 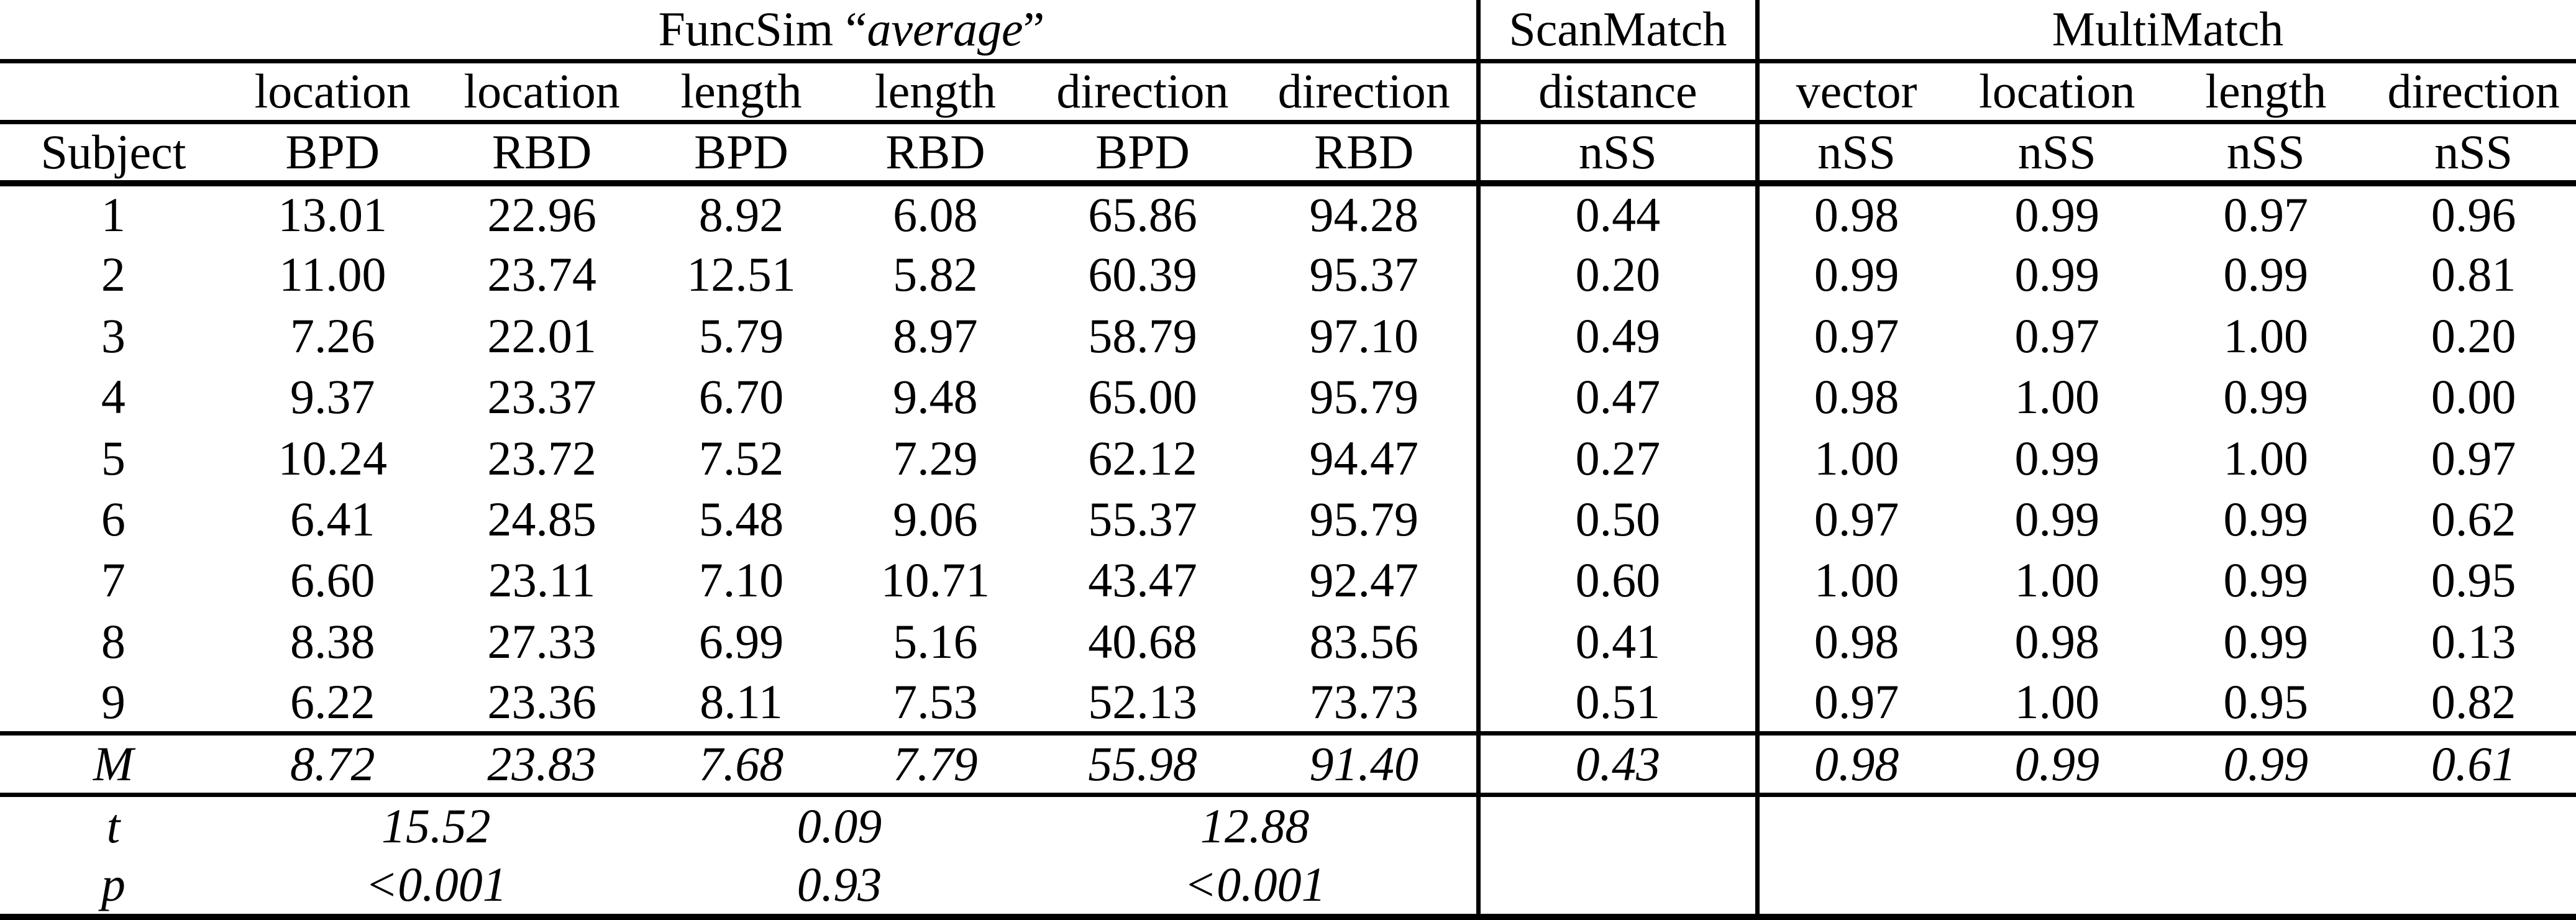 What do you see at coordinates (741, 704) in the screenshot?
I see `data-cell: 8.11` at bounding box center [741, 704].